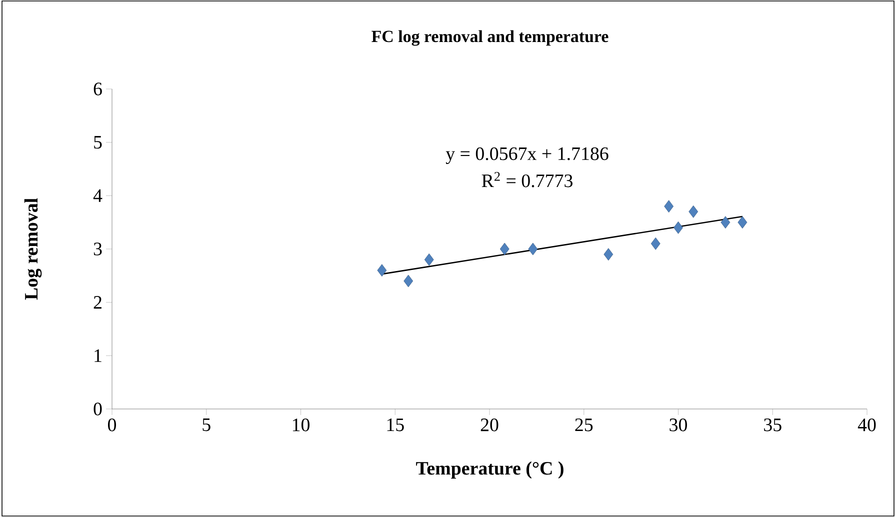 The height and width of the screenshot is (517, 896). I want to click on y-tick-label: 1, so click(98, 355).